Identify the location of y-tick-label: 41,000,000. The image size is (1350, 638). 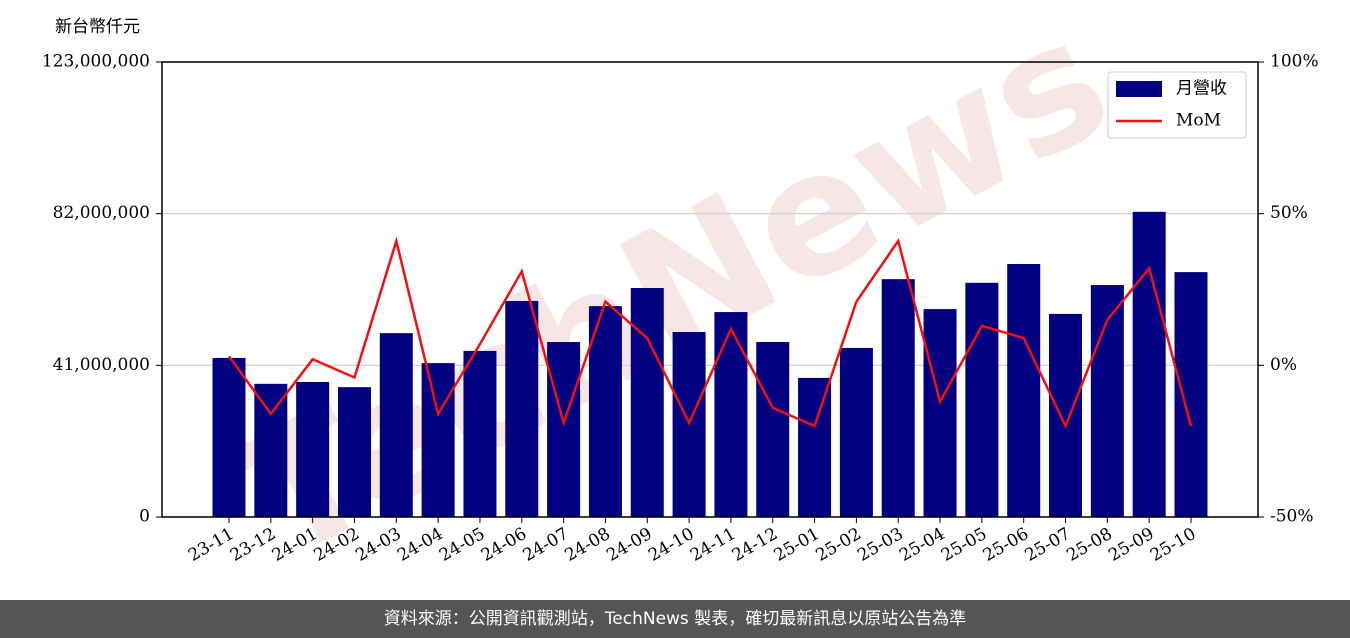
(101, 365).